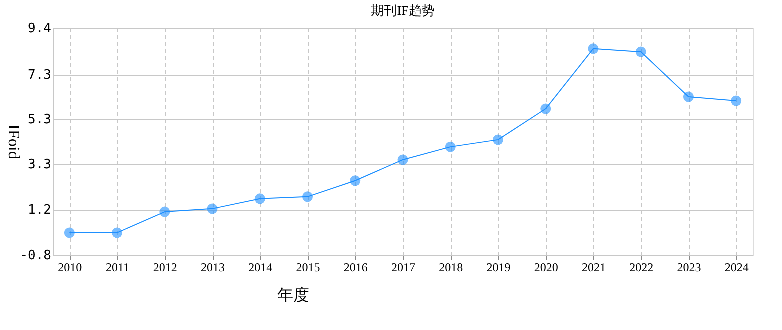  I want to click on y-tick-label: 5.3, so click(40, 120).